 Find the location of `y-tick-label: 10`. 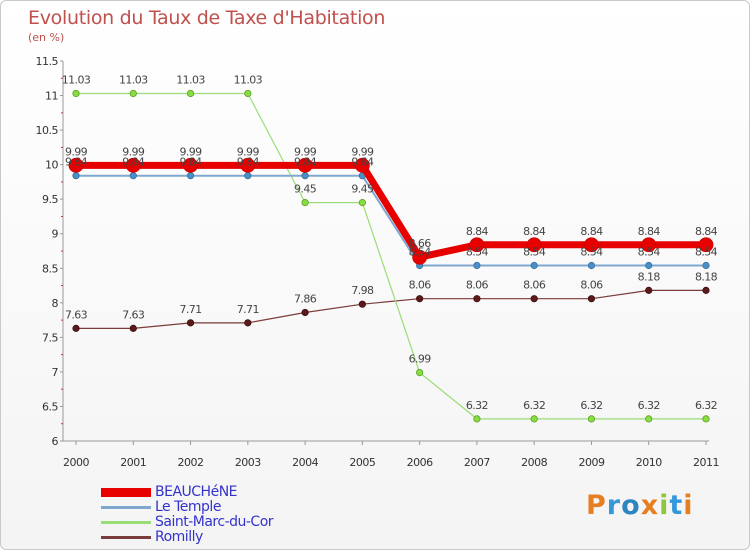

y-tick-label: 10 is located at coordinates (51, 165).